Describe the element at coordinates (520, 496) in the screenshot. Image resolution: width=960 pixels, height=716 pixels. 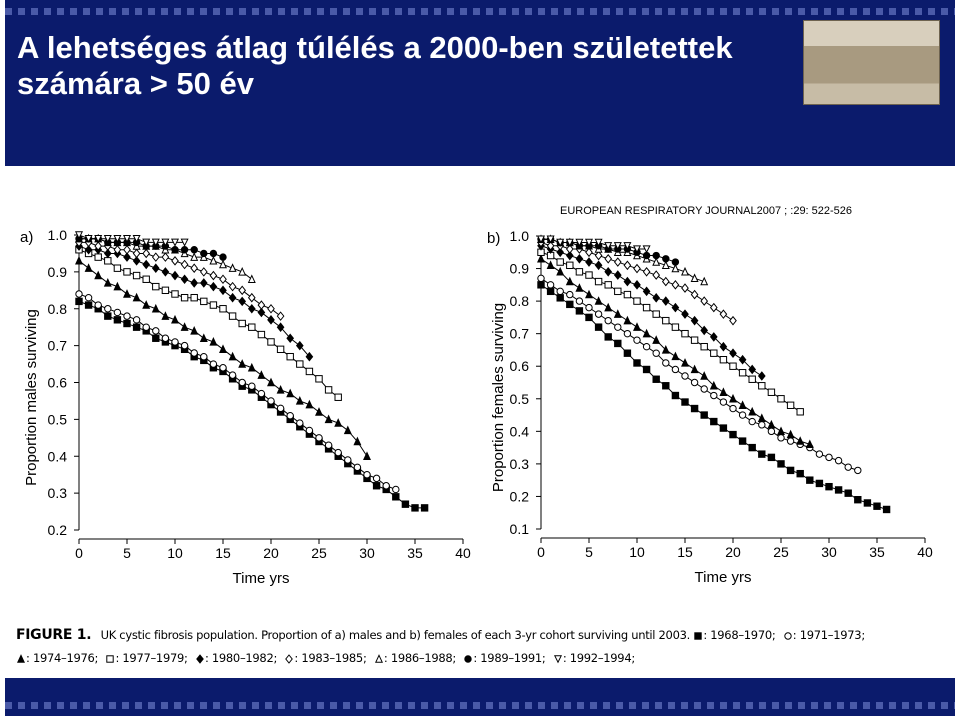
I see `y-tick-label: 0.2` at that location.